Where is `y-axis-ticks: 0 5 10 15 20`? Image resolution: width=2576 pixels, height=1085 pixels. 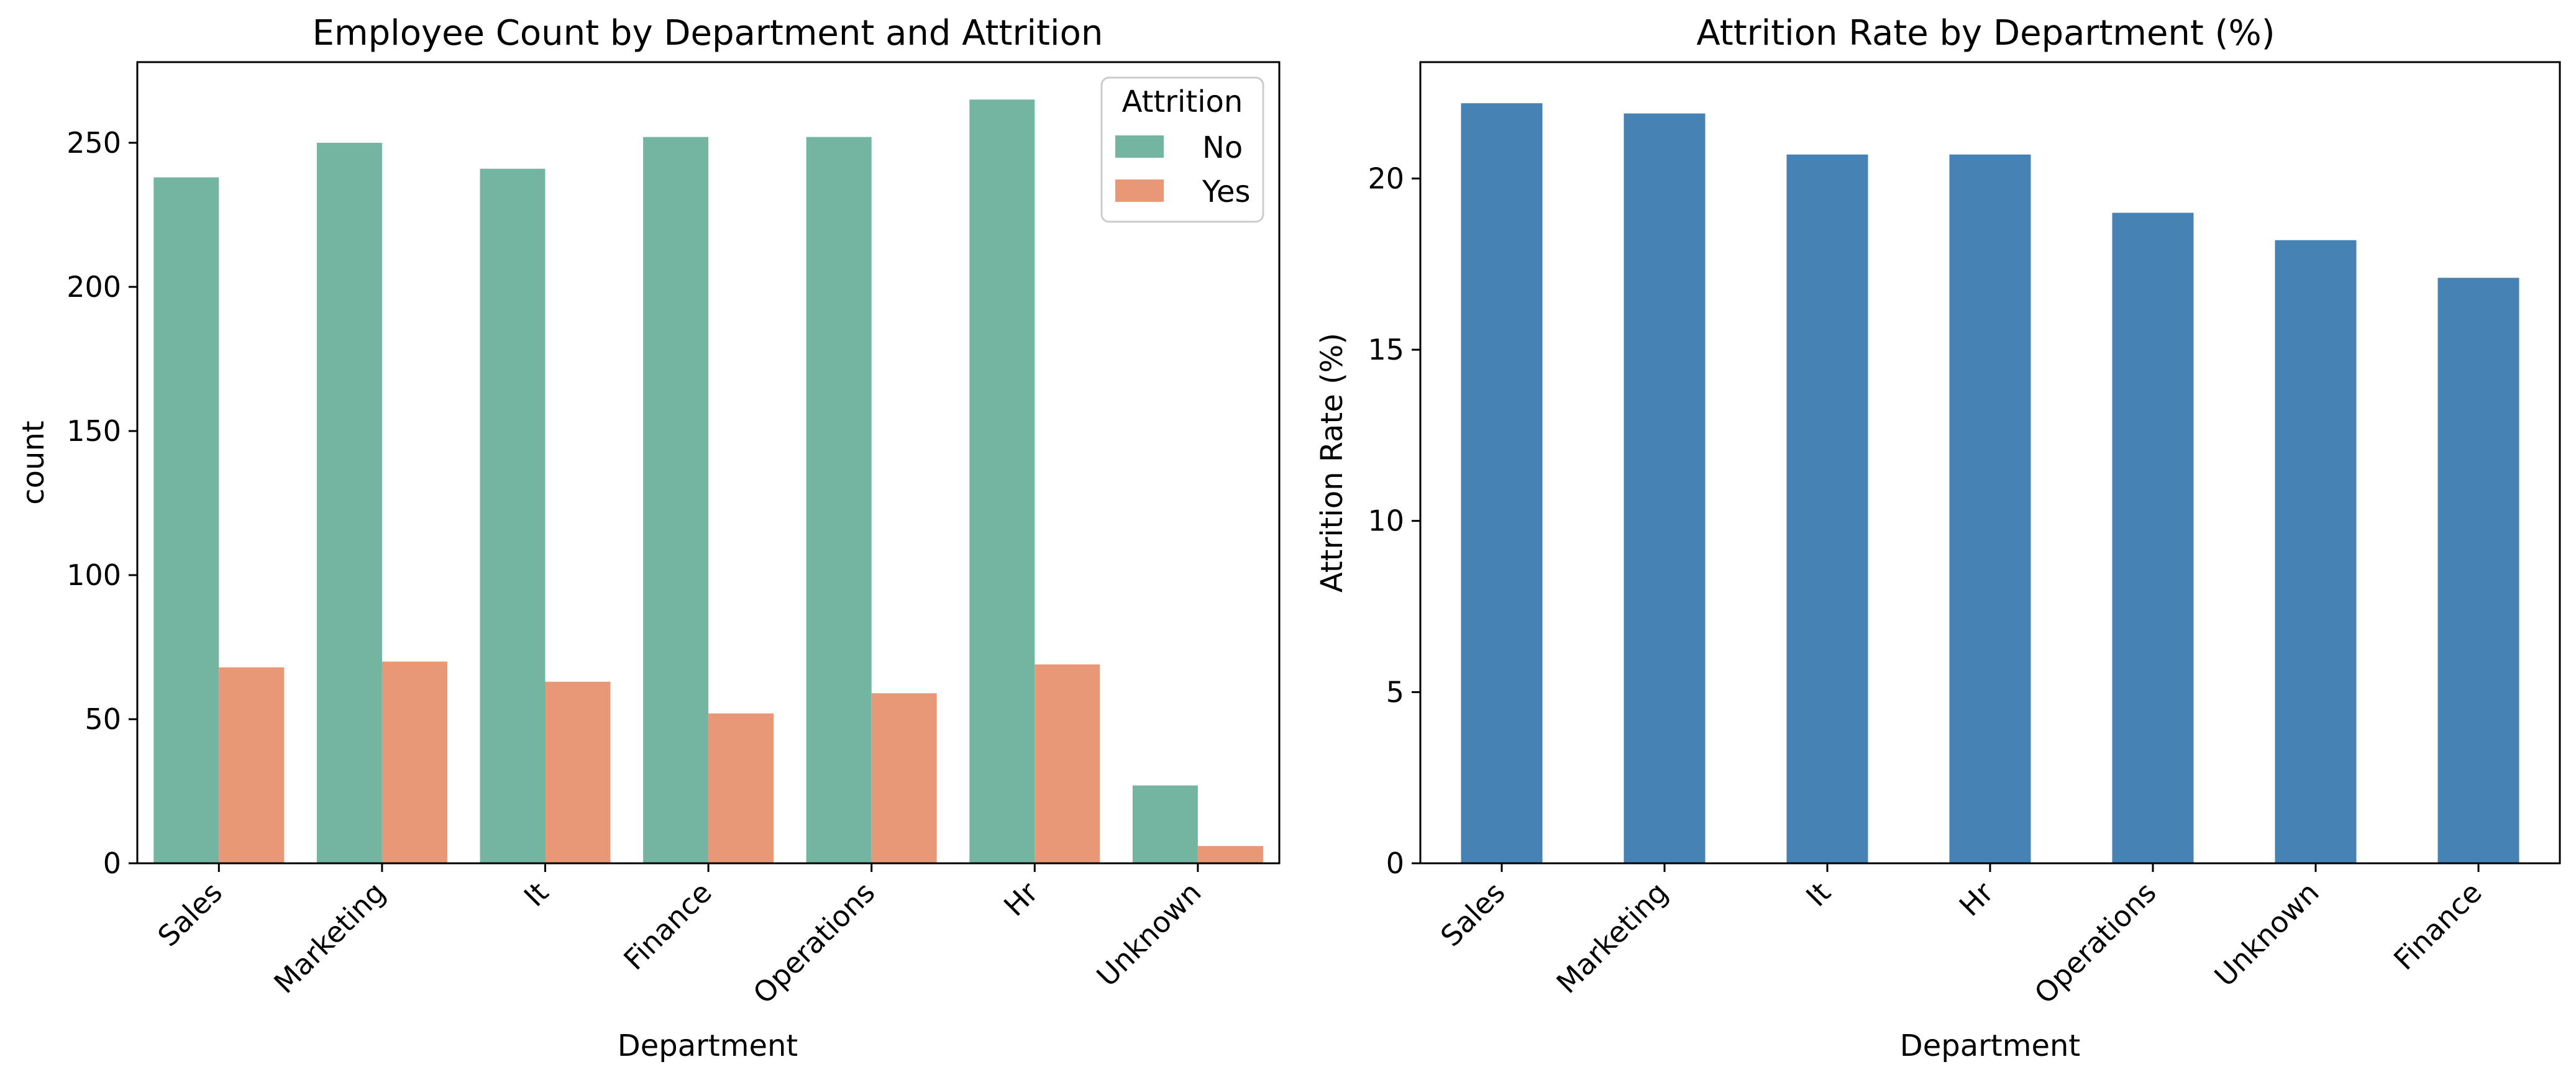
y-axis-ticks: 0 5 10 15 20 is located at coordinates (1394, 520).